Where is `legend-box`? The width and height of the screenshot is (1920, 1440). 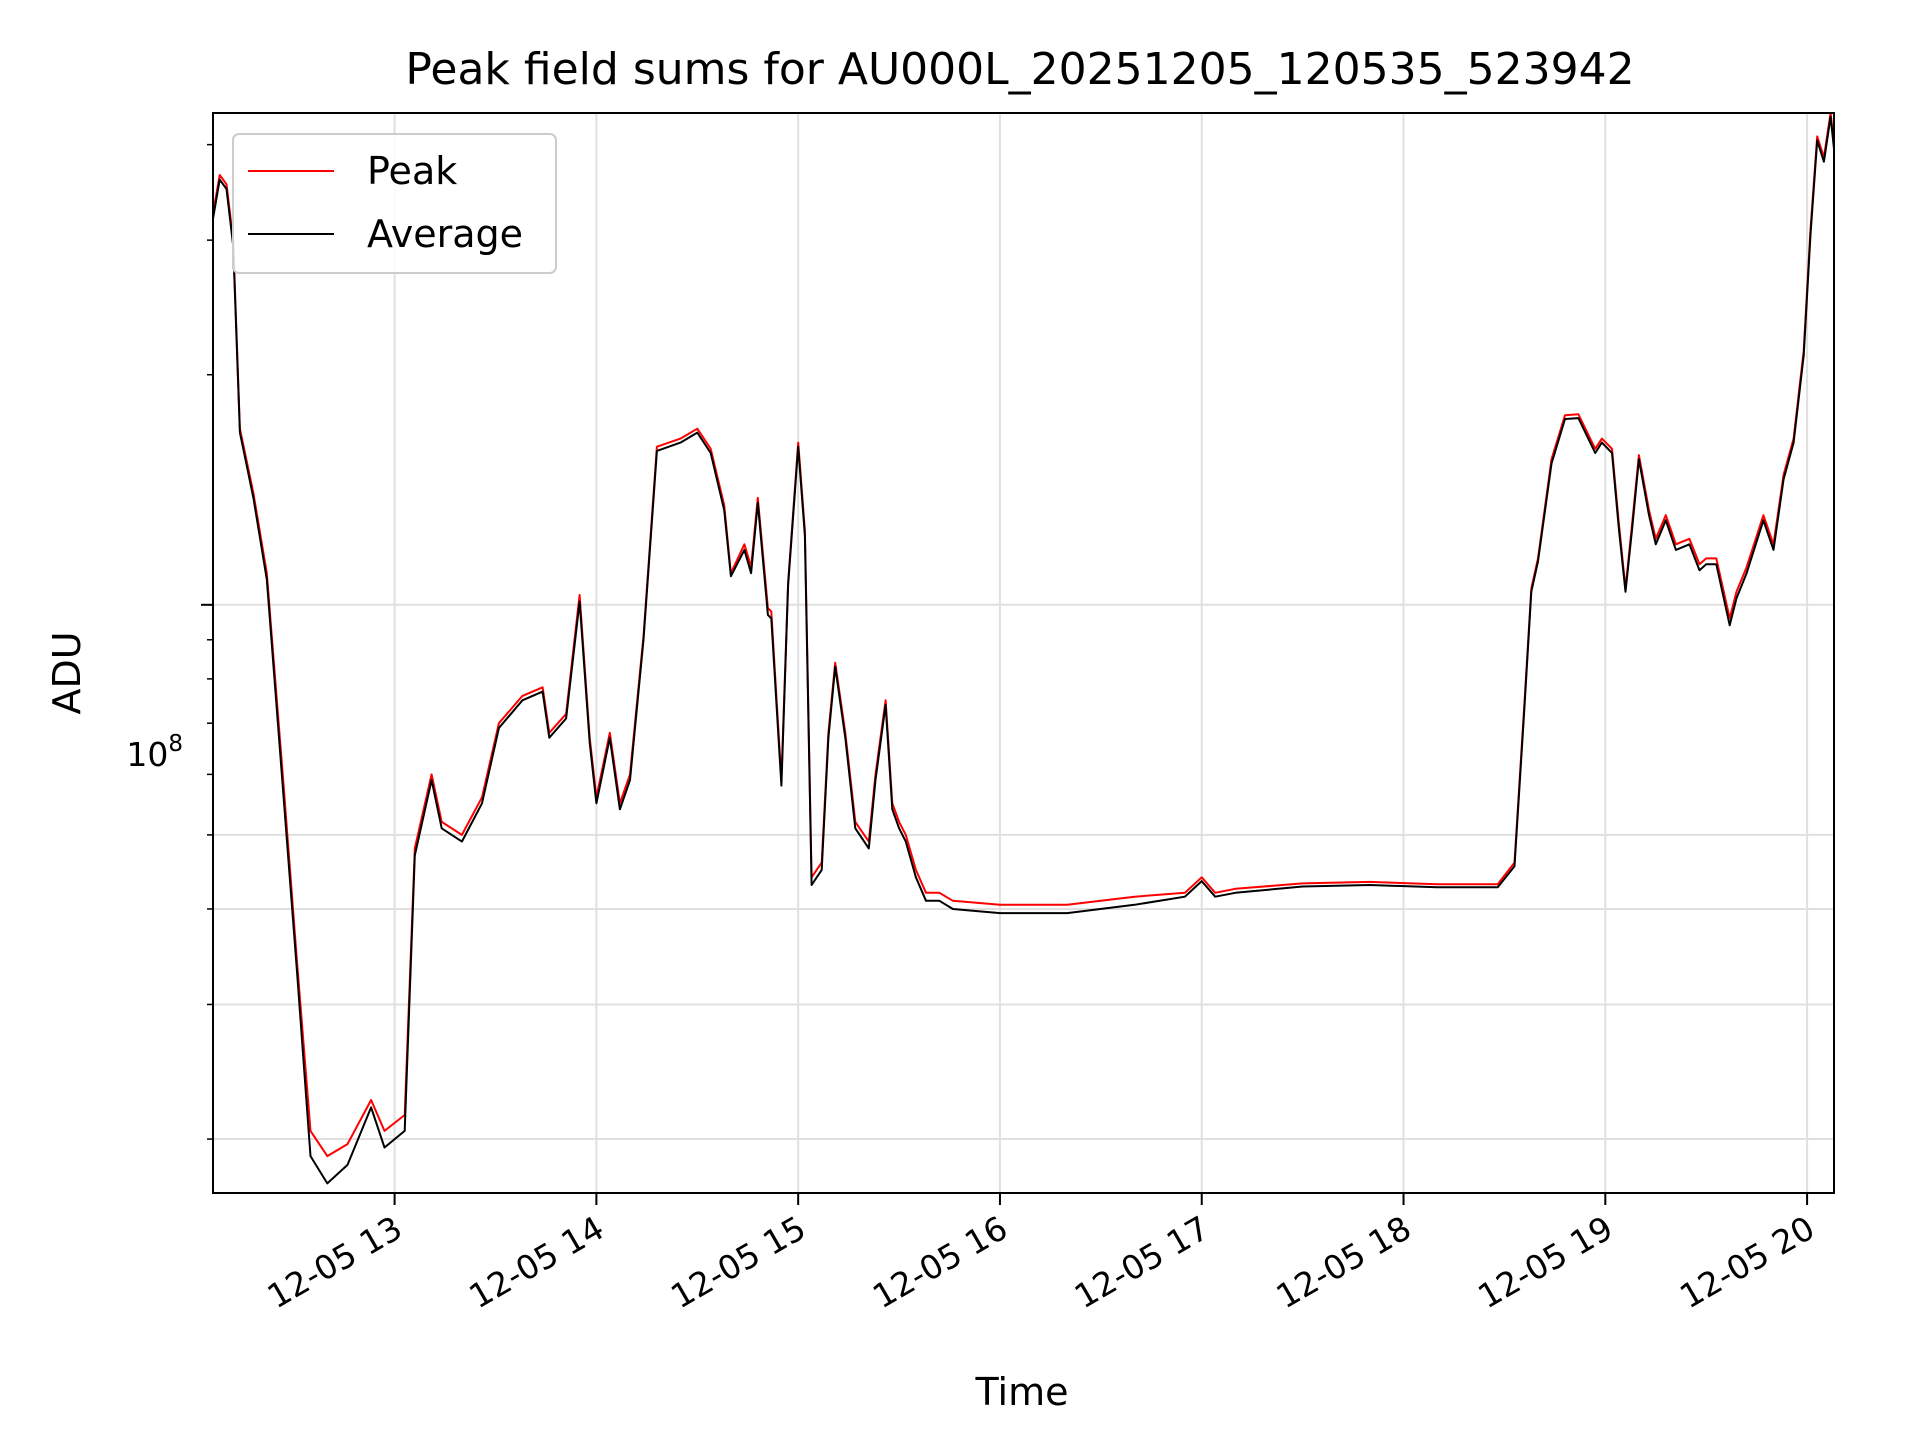
legend-box is located at coordinates (394, 203).